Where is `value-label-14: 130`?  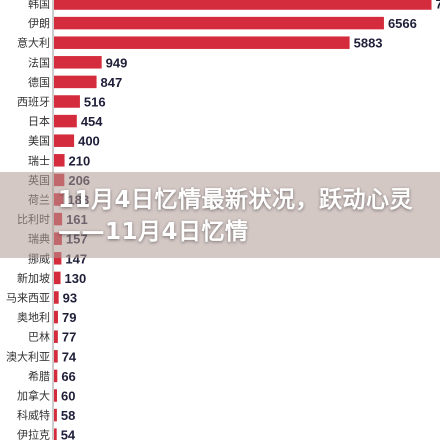
value-label-14: 130 is located at coordinates (76, 278).